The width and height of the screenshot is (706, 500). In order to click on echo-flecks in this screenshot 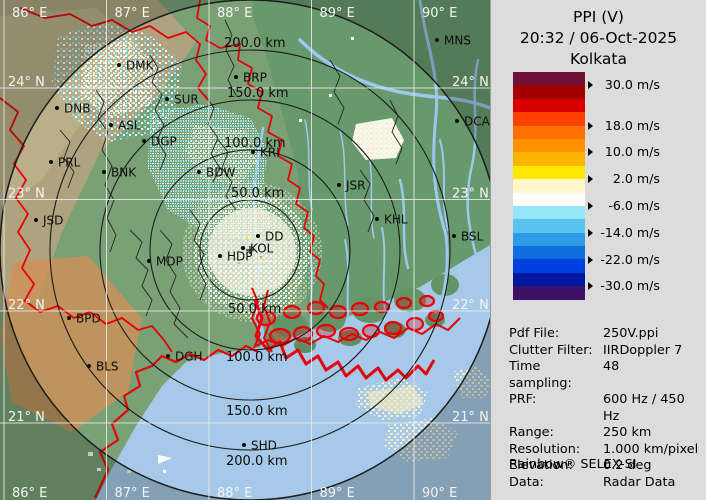, I will do `click(296, 150)`.